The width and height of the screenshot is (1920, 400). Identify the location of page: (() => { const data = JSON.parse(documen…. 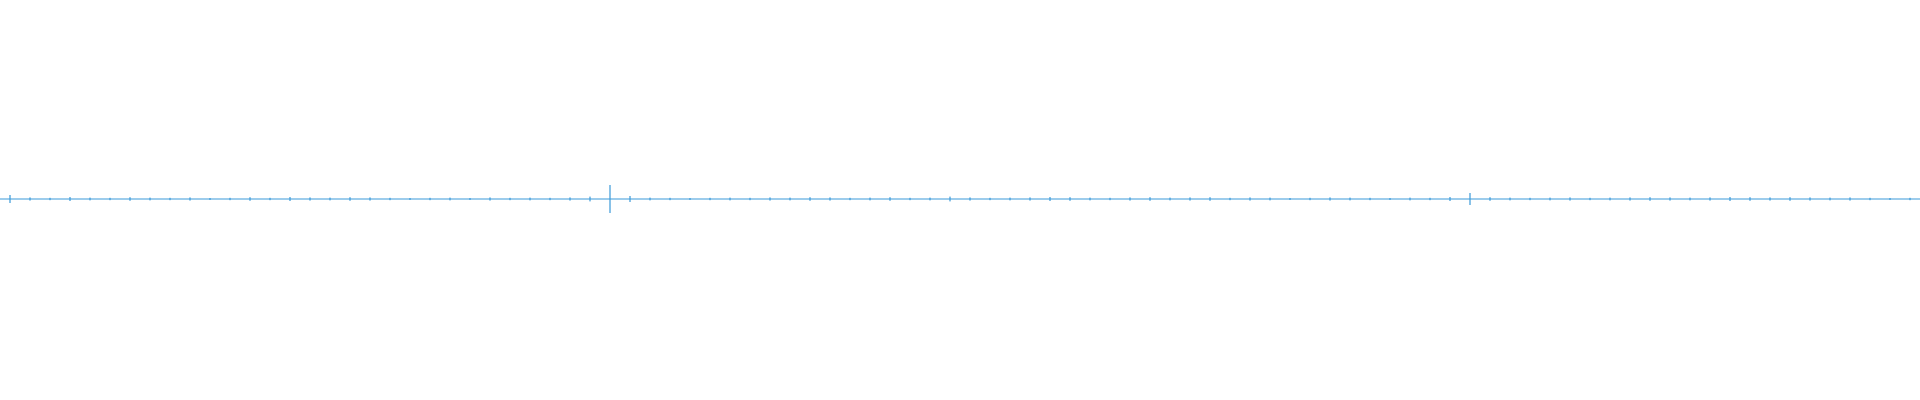
(960, 199).